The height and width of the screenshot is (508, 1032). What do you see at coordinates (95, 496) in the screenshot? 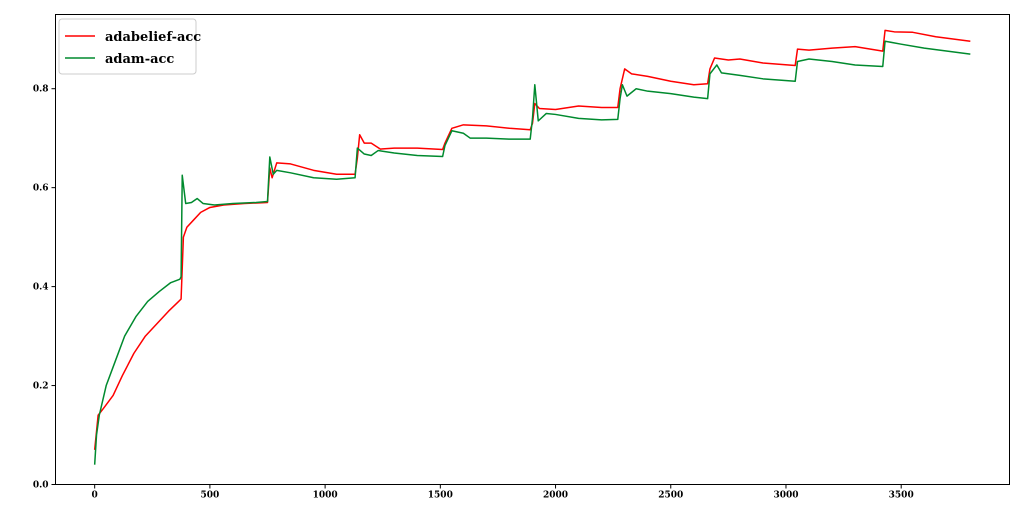
I see `x-tick-label: 0` at bounding box center [95, 496].